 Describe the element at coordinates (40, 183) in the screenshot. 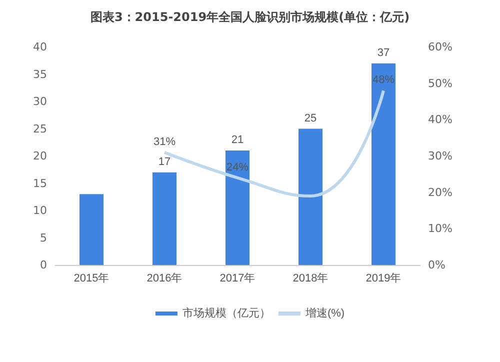

I see `y-tick-label: 15` at that location.